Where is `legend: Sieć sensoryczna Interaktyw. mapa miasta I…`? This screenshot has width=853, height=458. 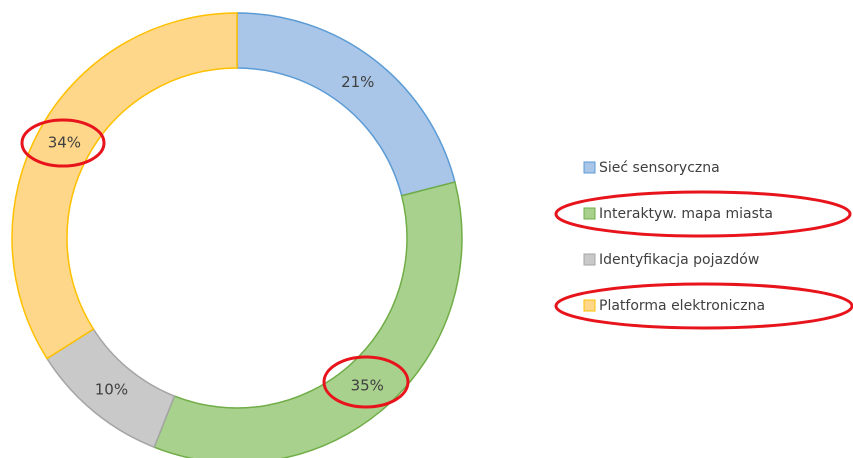
legend: Sieć sensoryczna Interaktyw. mapa miasta I… is located at coordinates (678, 237).